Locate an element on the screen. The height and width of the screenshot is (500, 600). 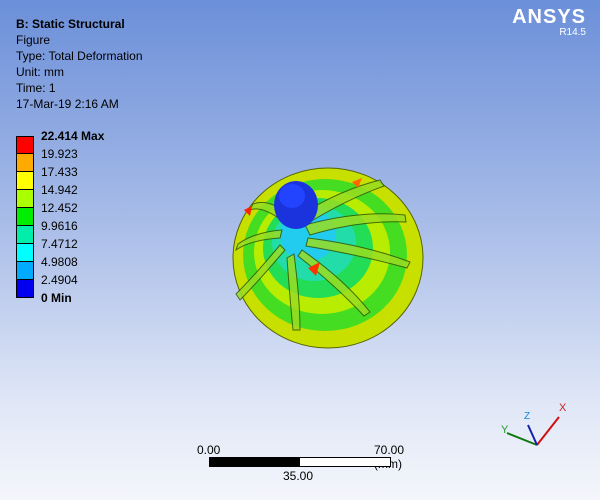
legend-label: 22.414 Max is located at coordinates (73, 136).